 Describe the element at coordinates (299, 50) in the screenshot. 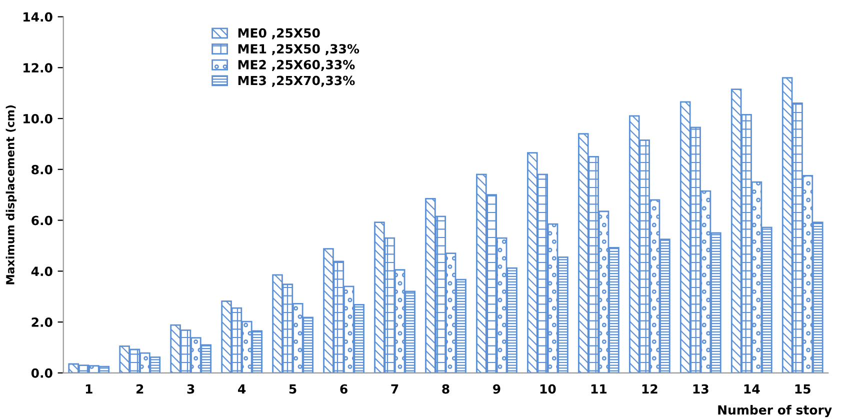

I see `legend-label: ME1 ,25X50 ,33%` at that location.